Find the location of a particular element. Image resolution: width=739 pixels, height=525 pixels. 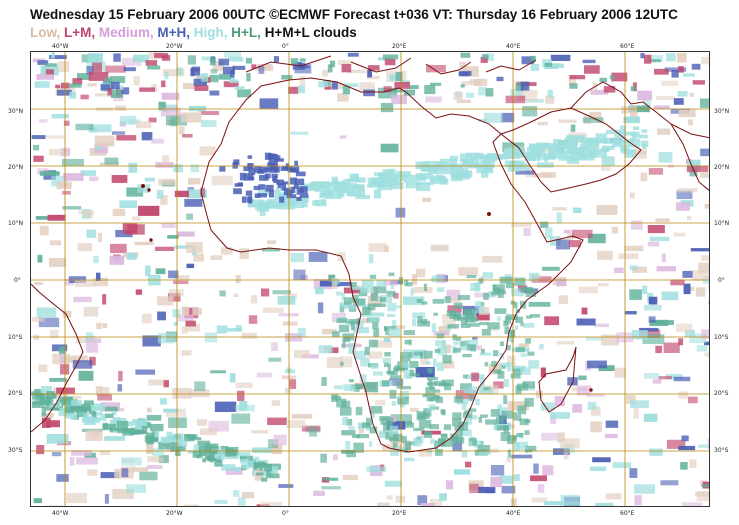

lat-label-right: 10°S is located at coordinates (721, 337).